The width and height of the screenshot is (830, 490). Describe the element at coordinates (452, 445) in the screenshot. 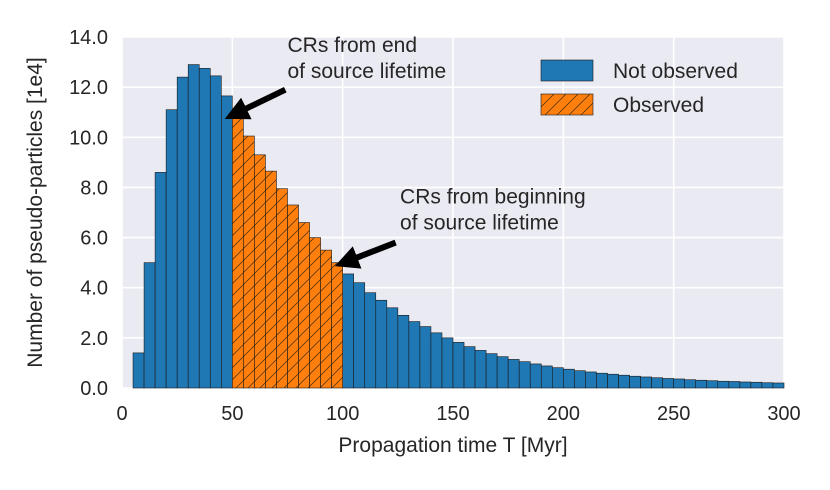

I see `x-axis-label: Propagation time T [Myr]` at that location.